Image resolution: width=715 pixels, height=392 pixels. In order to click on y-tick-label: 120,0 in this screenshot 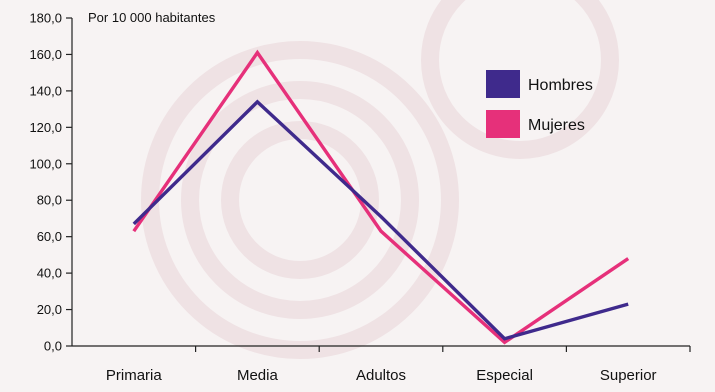, I will do `click(45, 127)`.